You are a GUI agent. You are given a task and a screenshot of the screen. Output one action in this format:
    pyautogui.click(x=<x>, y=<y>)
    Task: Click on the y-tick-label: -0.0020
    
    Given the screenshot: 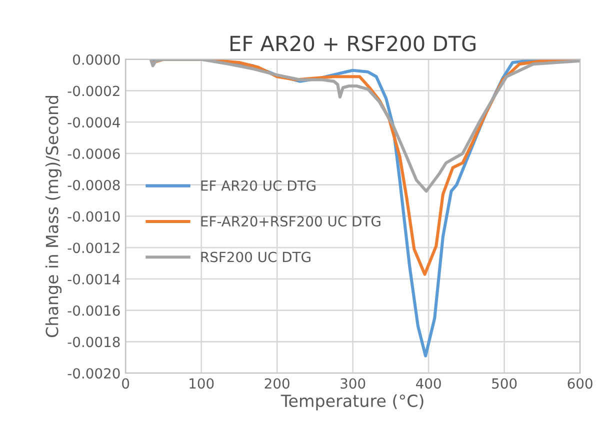 What is the action you would take?
    pyautogui.click(x=94, y=373)
    